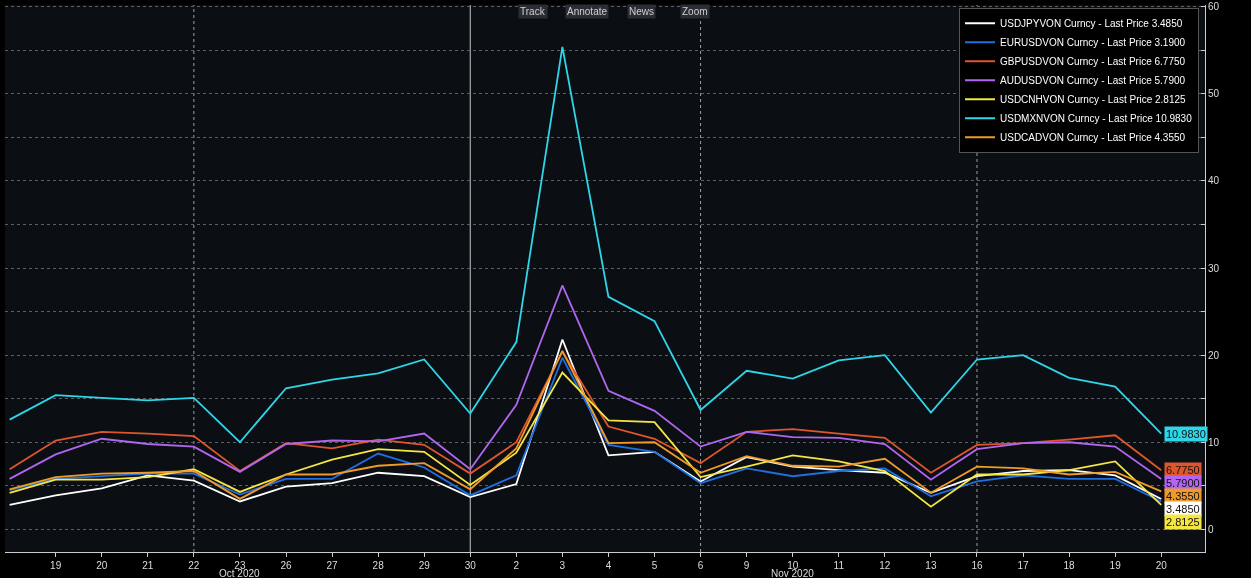  What do you see at coordinates (194, 565) in the screenshot?
I see `x-tick-label: 22` at bounding box center [194, 565].